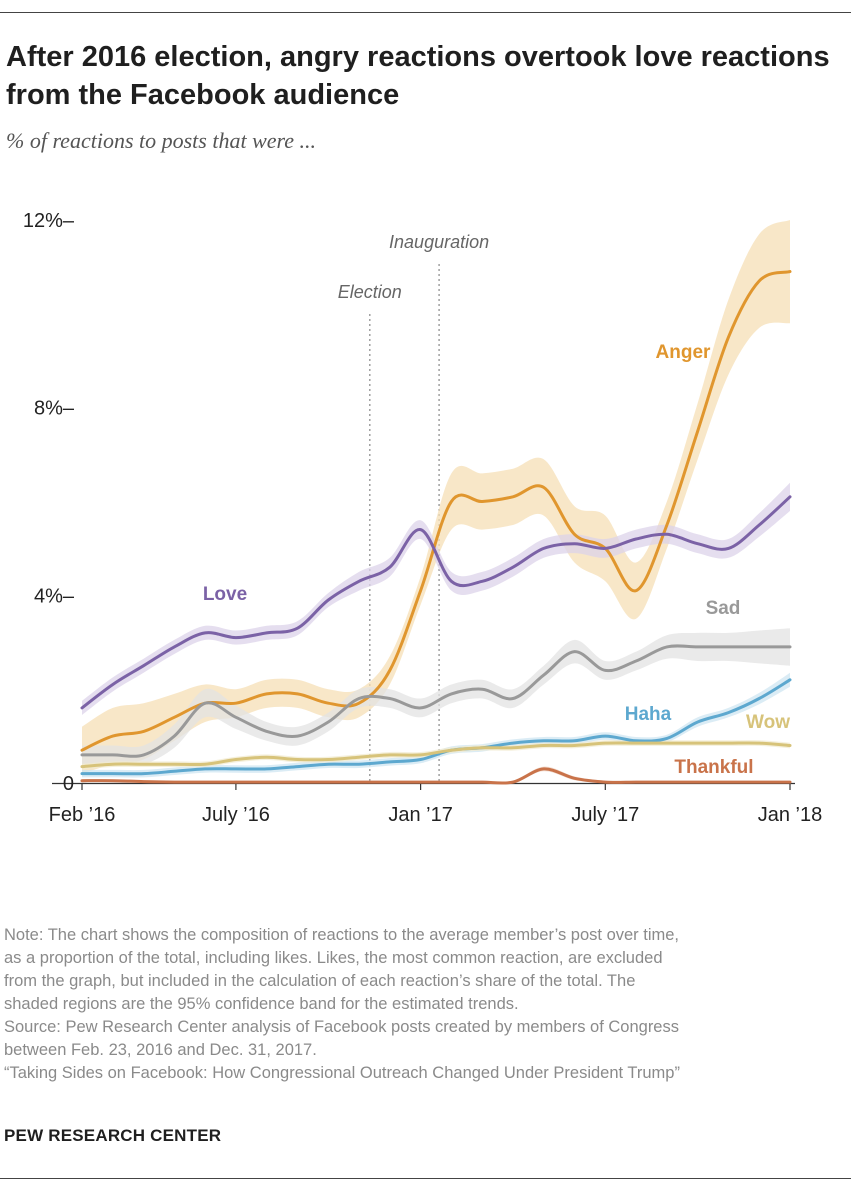 The height and width of the screenshot is (1200, 857). Describe the element at coordinates (768, 722) in the screenshot. I see `series-label: Wow` at that location.